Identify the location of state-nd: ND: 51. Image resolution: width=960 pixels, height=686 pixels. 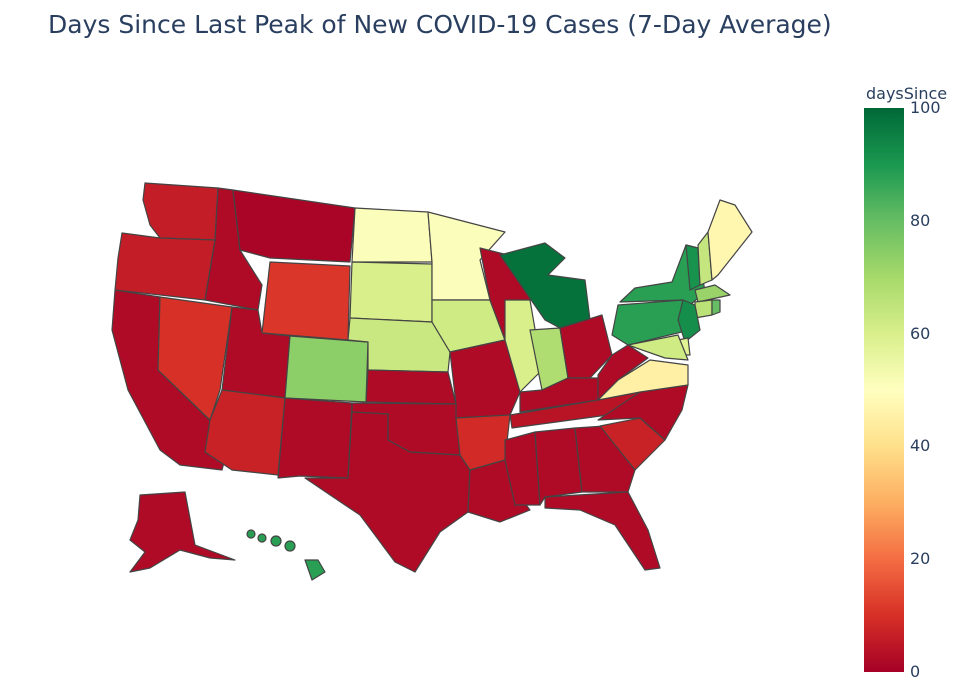
(392, 235).